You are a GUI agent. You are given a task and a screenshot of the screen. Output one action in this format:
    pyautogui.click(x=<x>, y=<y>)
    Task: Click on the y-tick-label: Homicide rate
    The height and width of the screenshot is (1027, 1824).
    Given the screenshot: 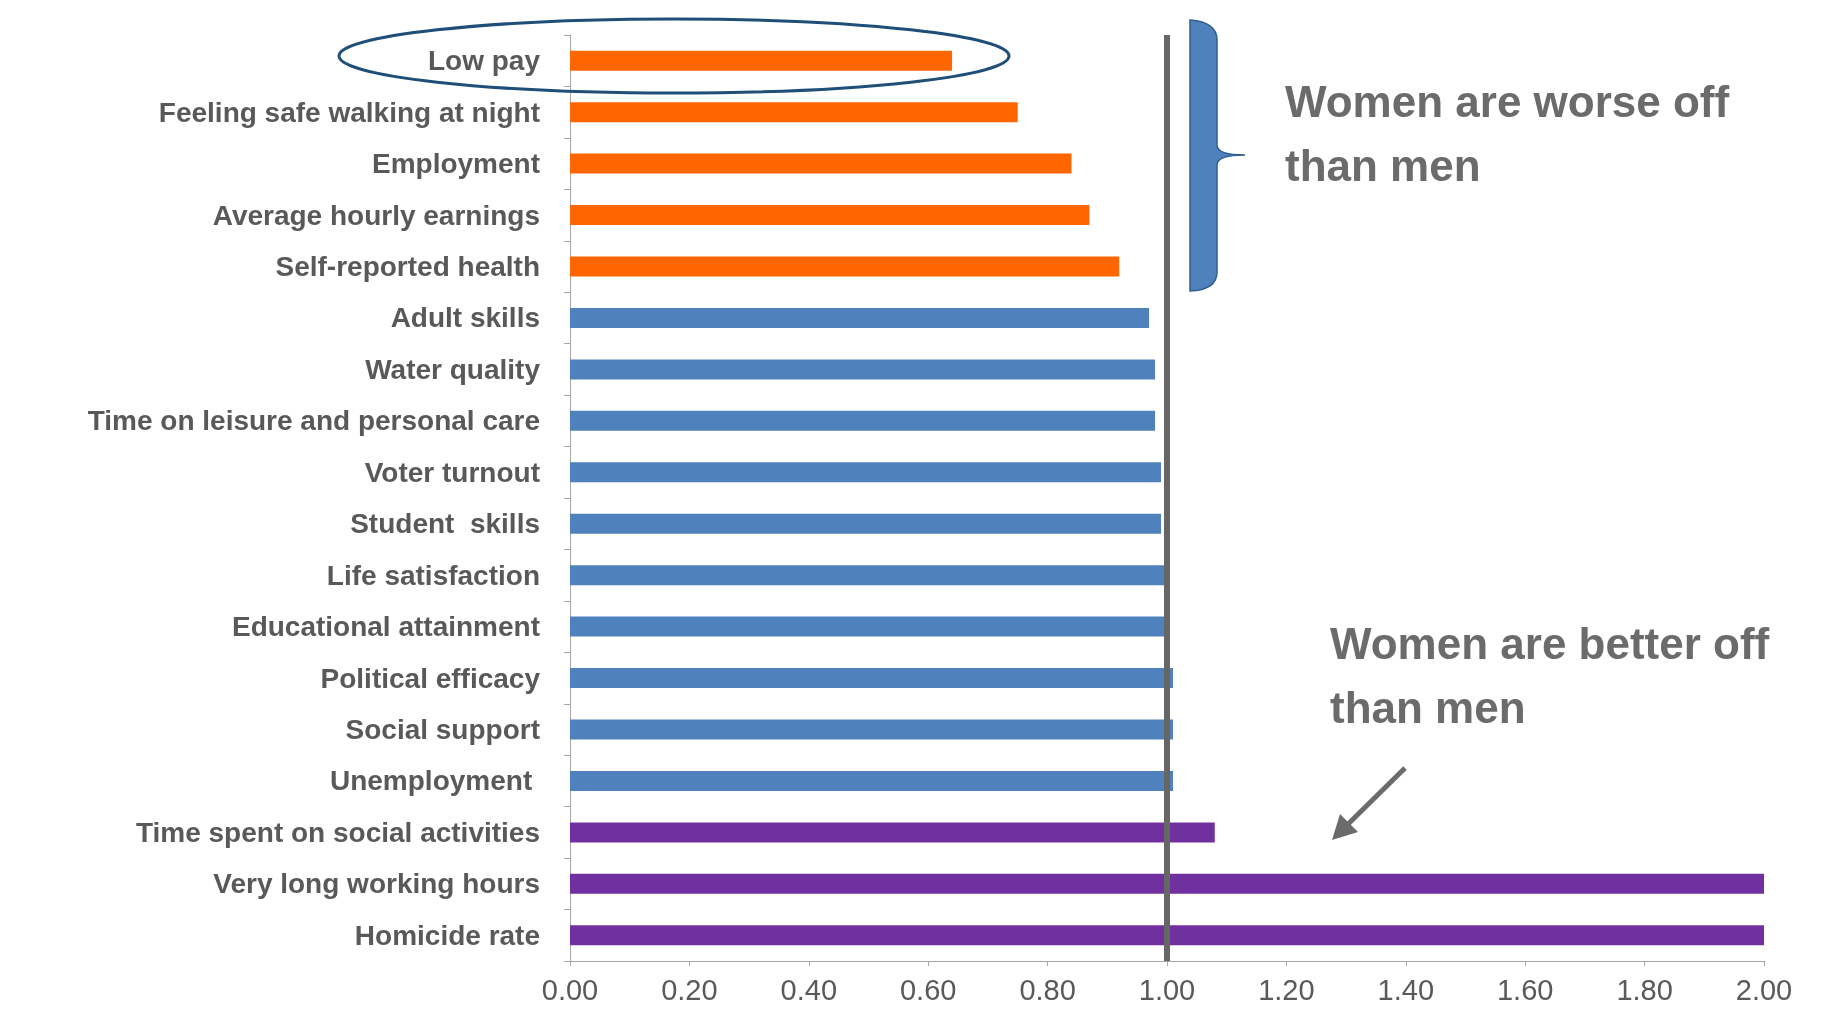 What is the action you would take?
    pyautogui.click(x=447, y=935)
    